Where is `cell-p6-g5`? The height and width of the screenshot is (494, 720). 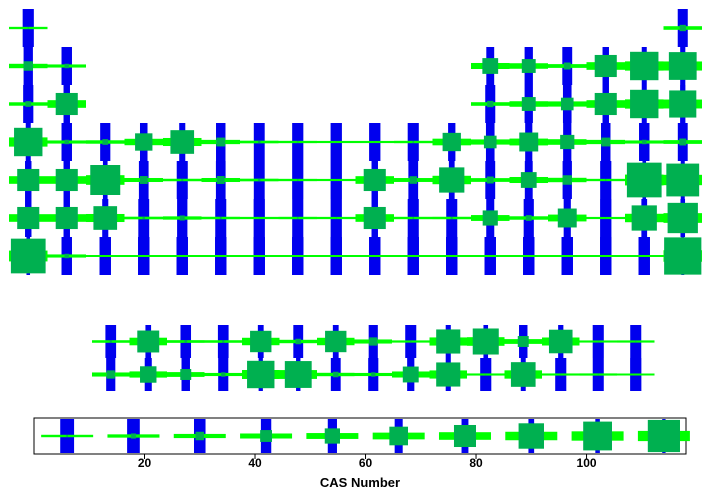 cell-p6-g5 is located at coordinates (182, 218).